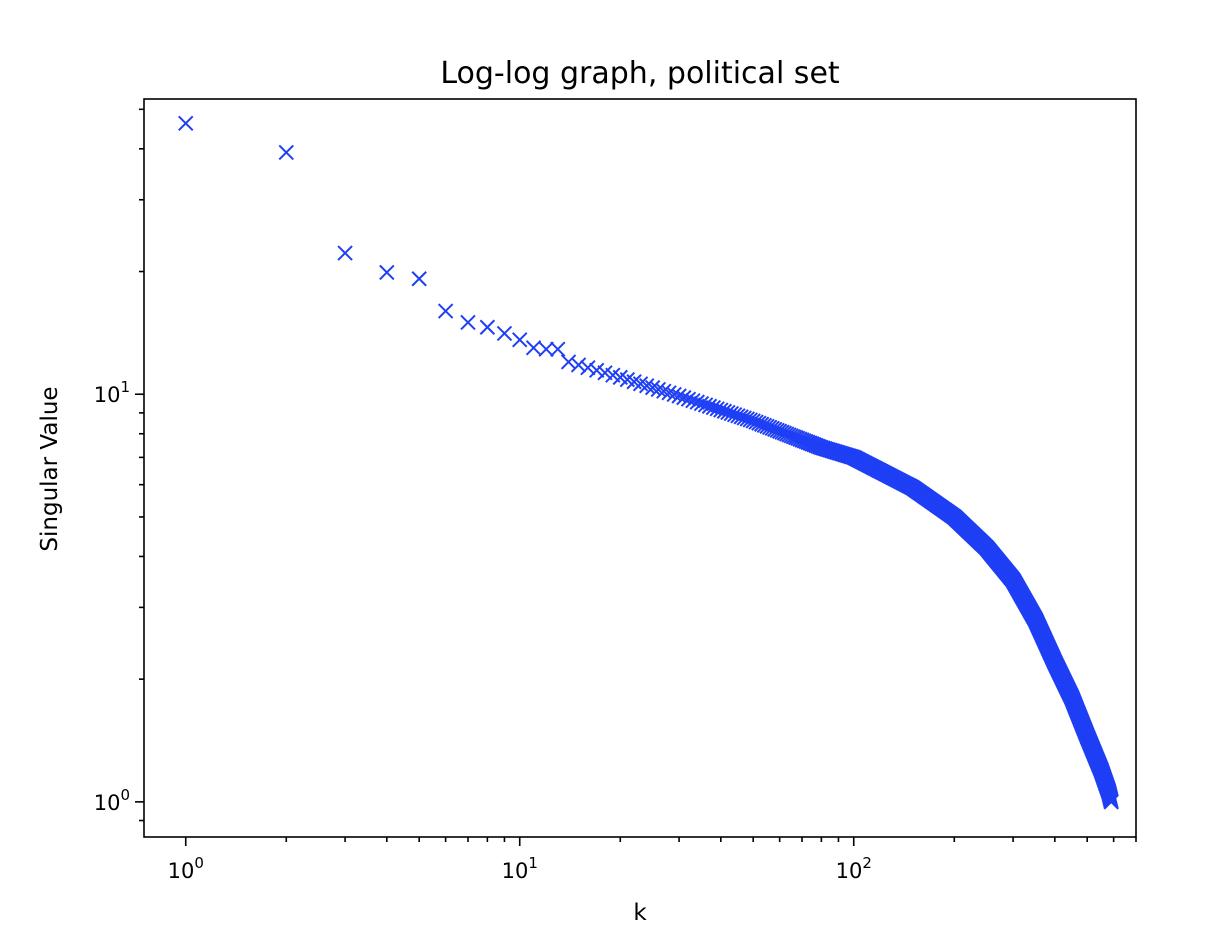  What do you see at coordinates (640, 73) in the screenshot?
I see `chart-title: Log-log graph, political set` at bounding box center [640, 73].